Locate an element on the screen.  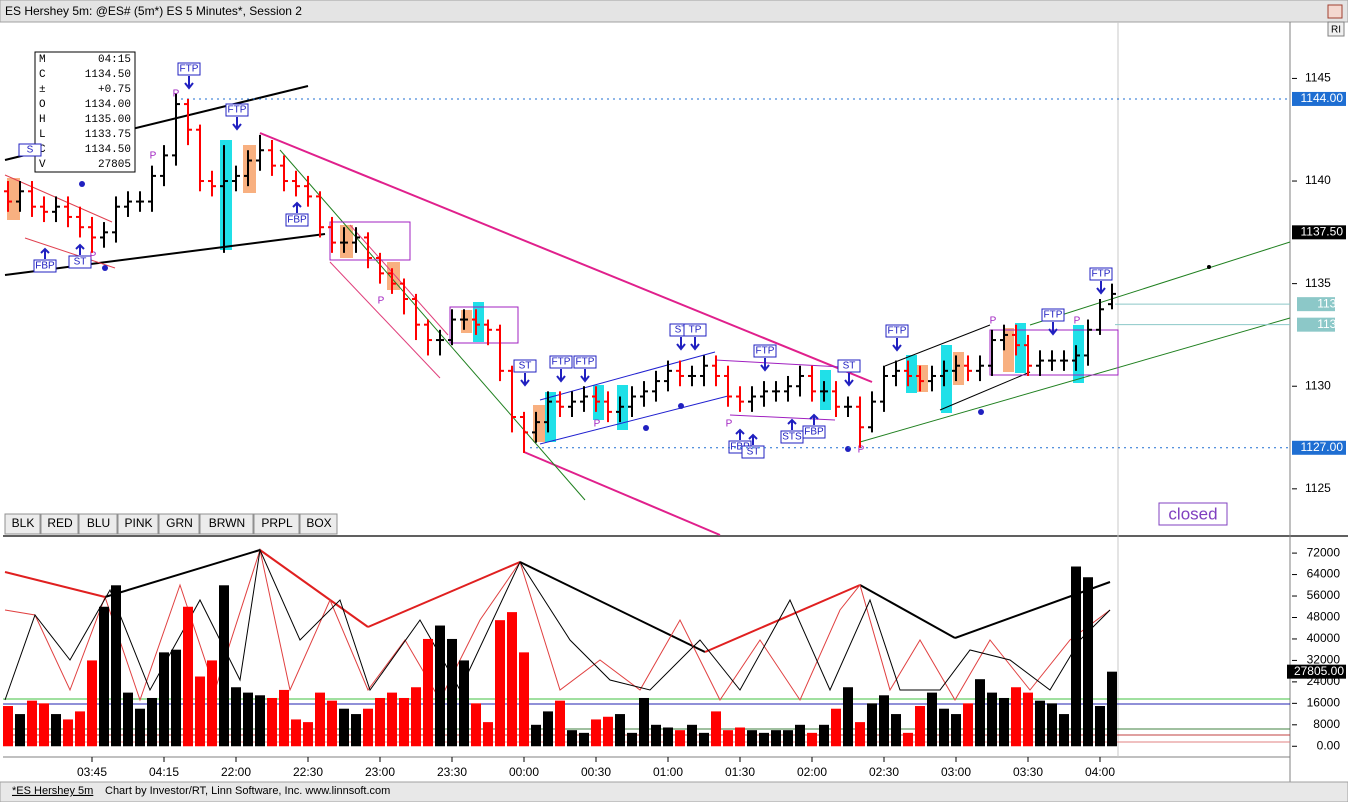
y-tick-label: 16000 is located at coordinates (1324, 703).